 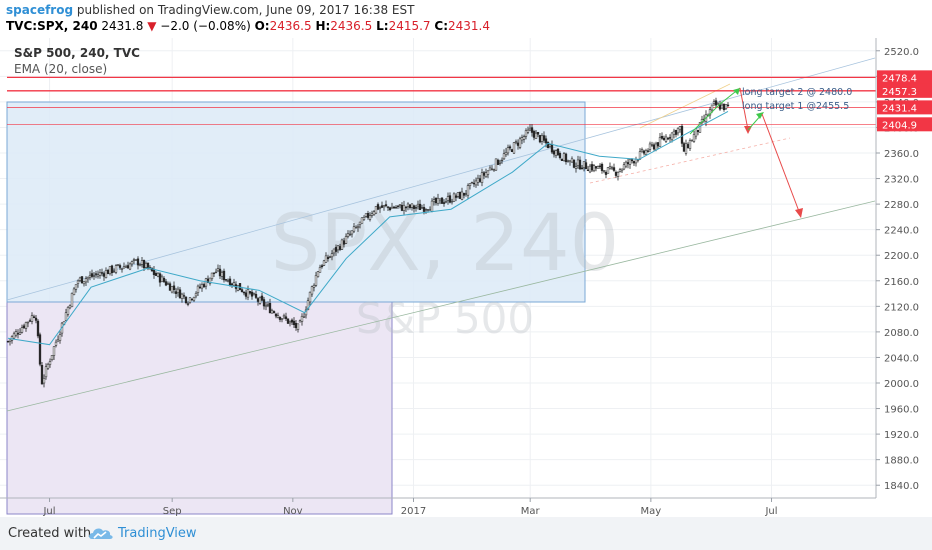 What do you see at coordinates (901, 256) in the screenshot?
I see `y-tick-label: 2200.0` at bounding box center [901, 256].